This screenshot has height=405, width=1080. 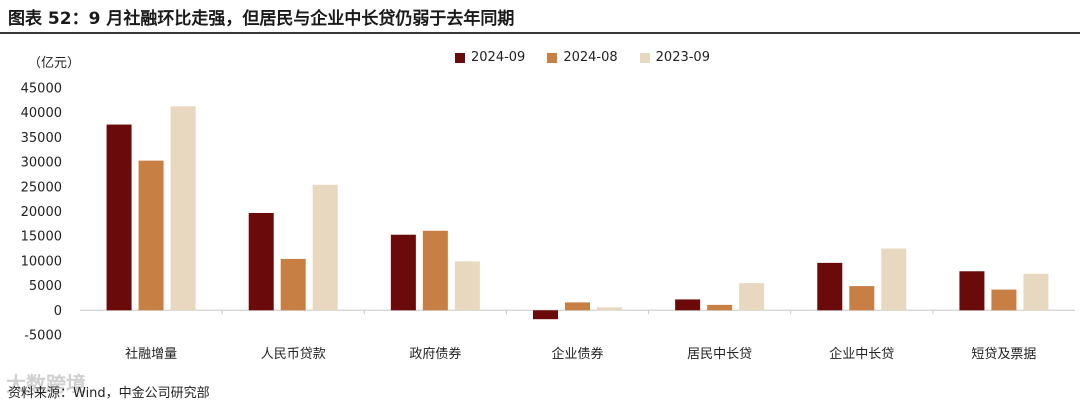 What do you see at coordinates (41, 163) in the screenshot?
I see `y-tick-label: 30000` at bounding box center [41, 163].